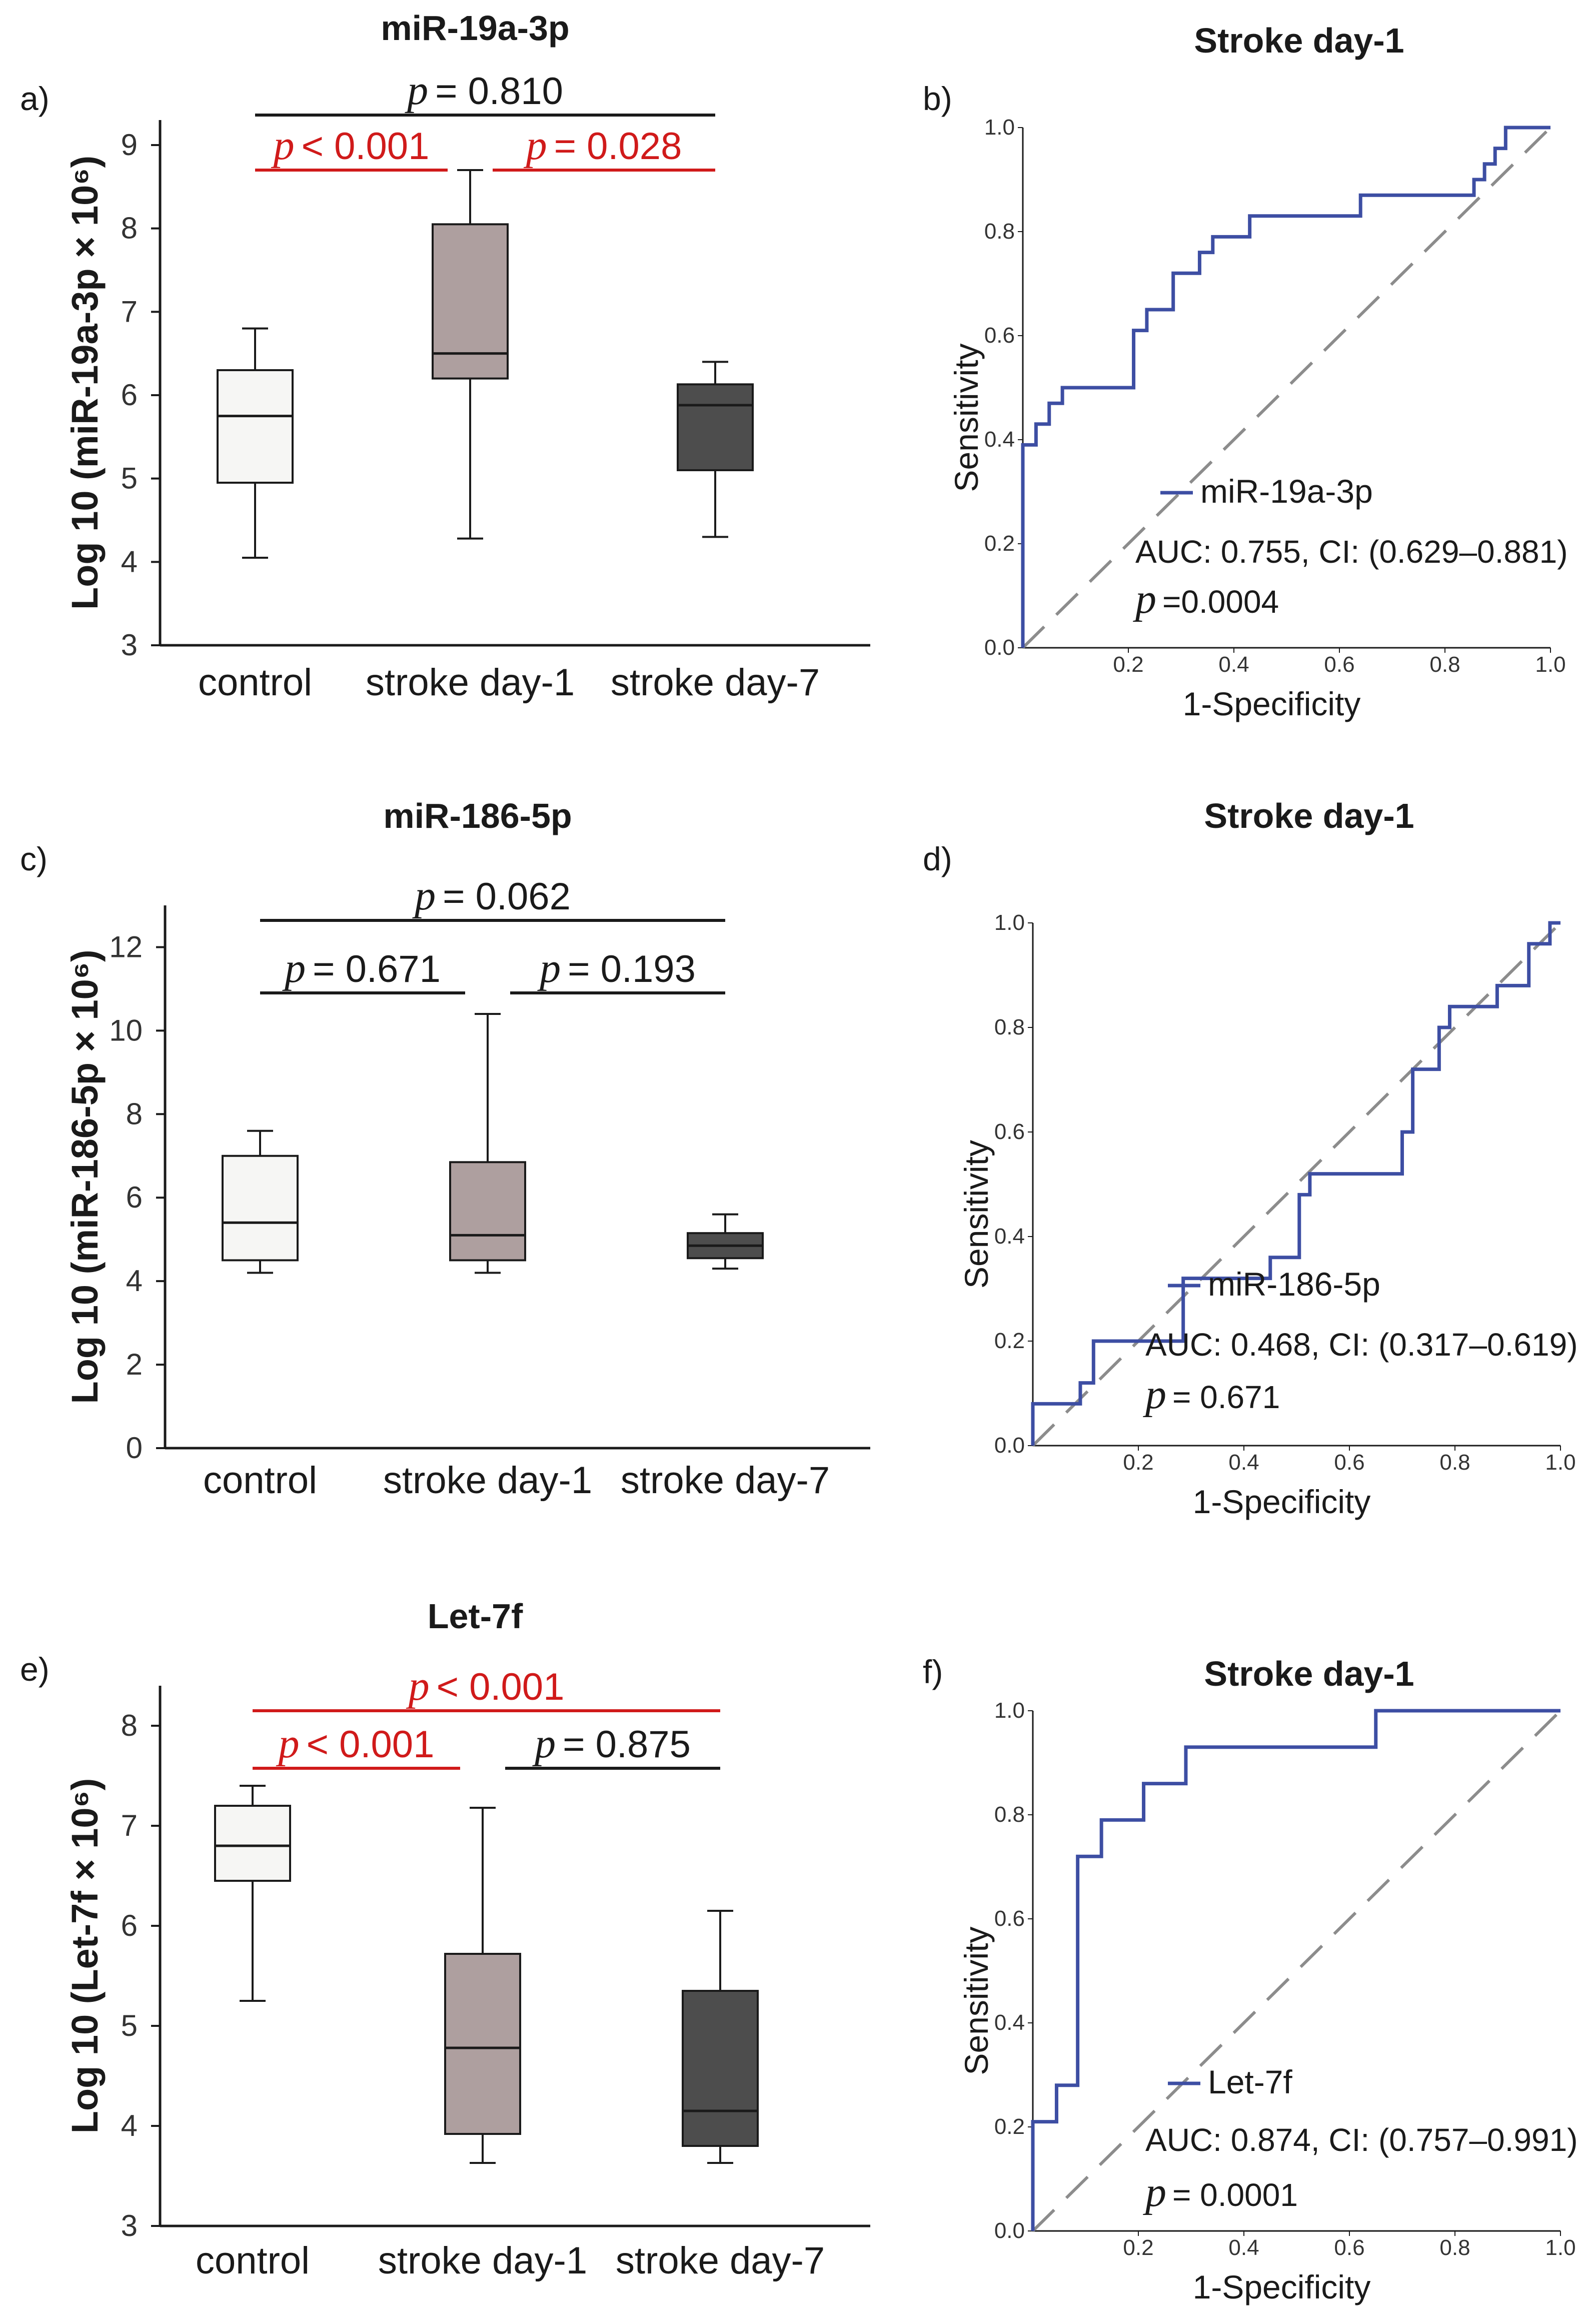  What do you see at coordinates (1361, 1345) in the screenshot?
I see `auc-text: AUC: 0.468, CI: (0.317–0.619)` at bounding box center [1361, 1345].